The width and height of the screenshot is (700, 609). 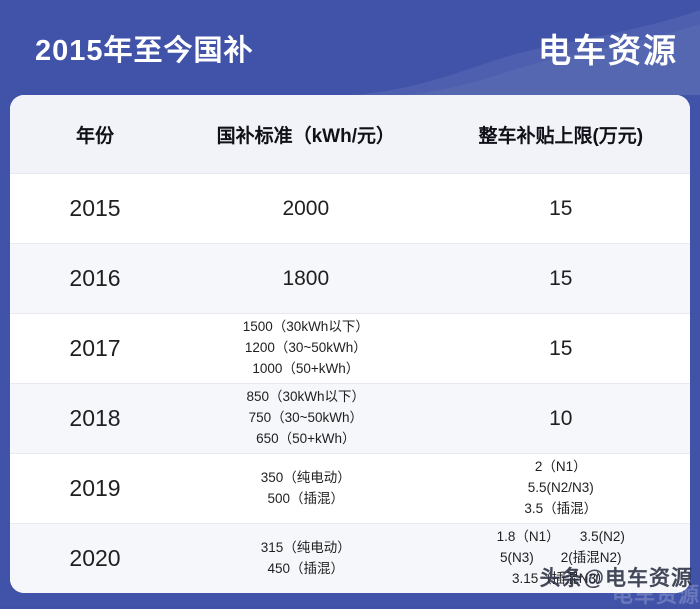 What do you see at coordinates (350, 278) in the screenshot?
I see `table-row-2016: 2016 1800 15` at bounding box center [350, 278].